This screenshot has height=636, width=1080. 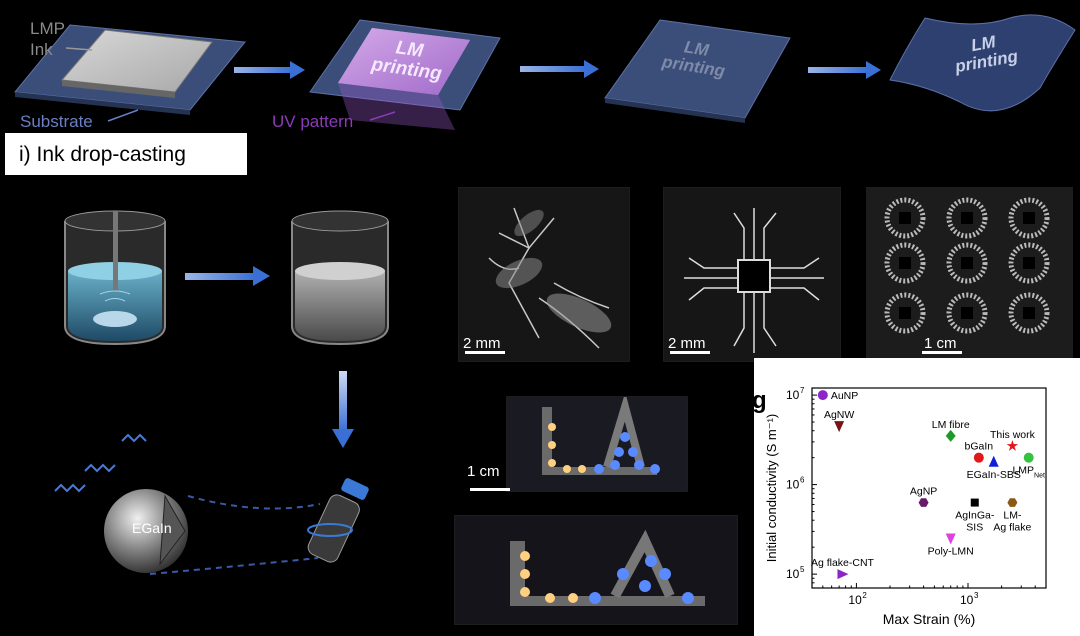 I want to click on point-label: LM-, so click(x=1012, y=516).